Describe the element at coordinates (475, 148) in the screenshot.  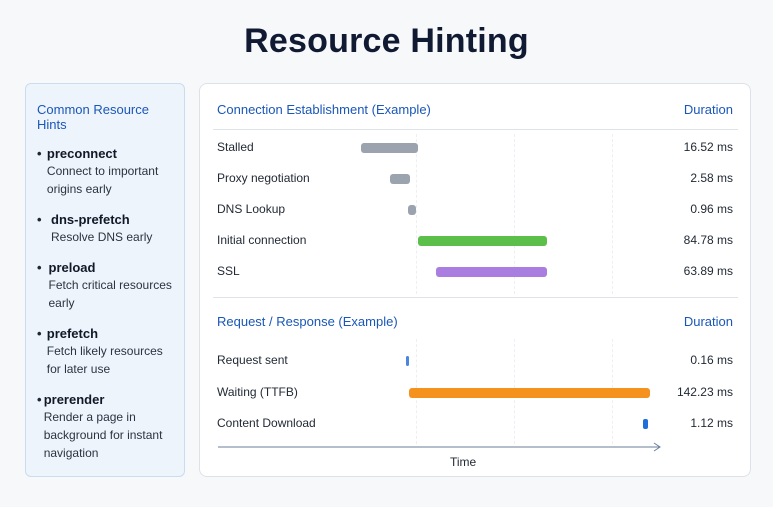
I see `timing-row: Stalled 16.52 ms` at that location.